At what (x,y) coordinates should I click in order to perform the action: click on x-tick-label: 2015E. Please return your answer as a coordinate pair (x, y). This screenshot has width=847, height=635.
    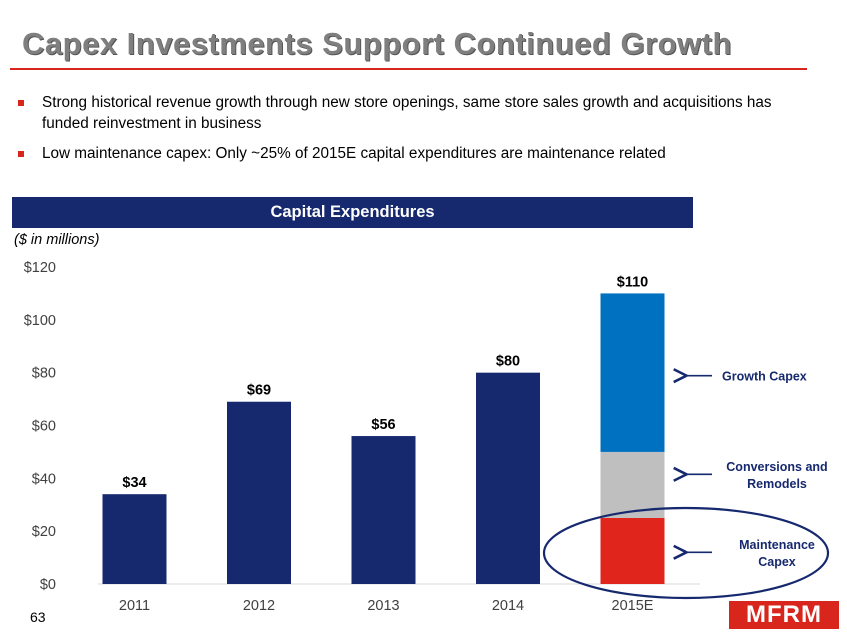
    Looking at the image, I should click on (633, 606).